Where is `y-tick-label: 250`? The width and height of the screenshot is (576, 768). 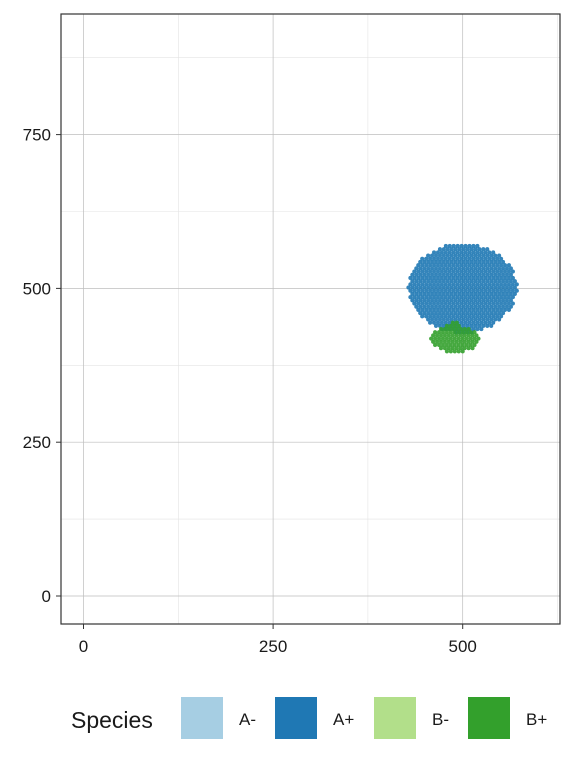 y-tick-label: 250 is located at coordinates (37, 442).